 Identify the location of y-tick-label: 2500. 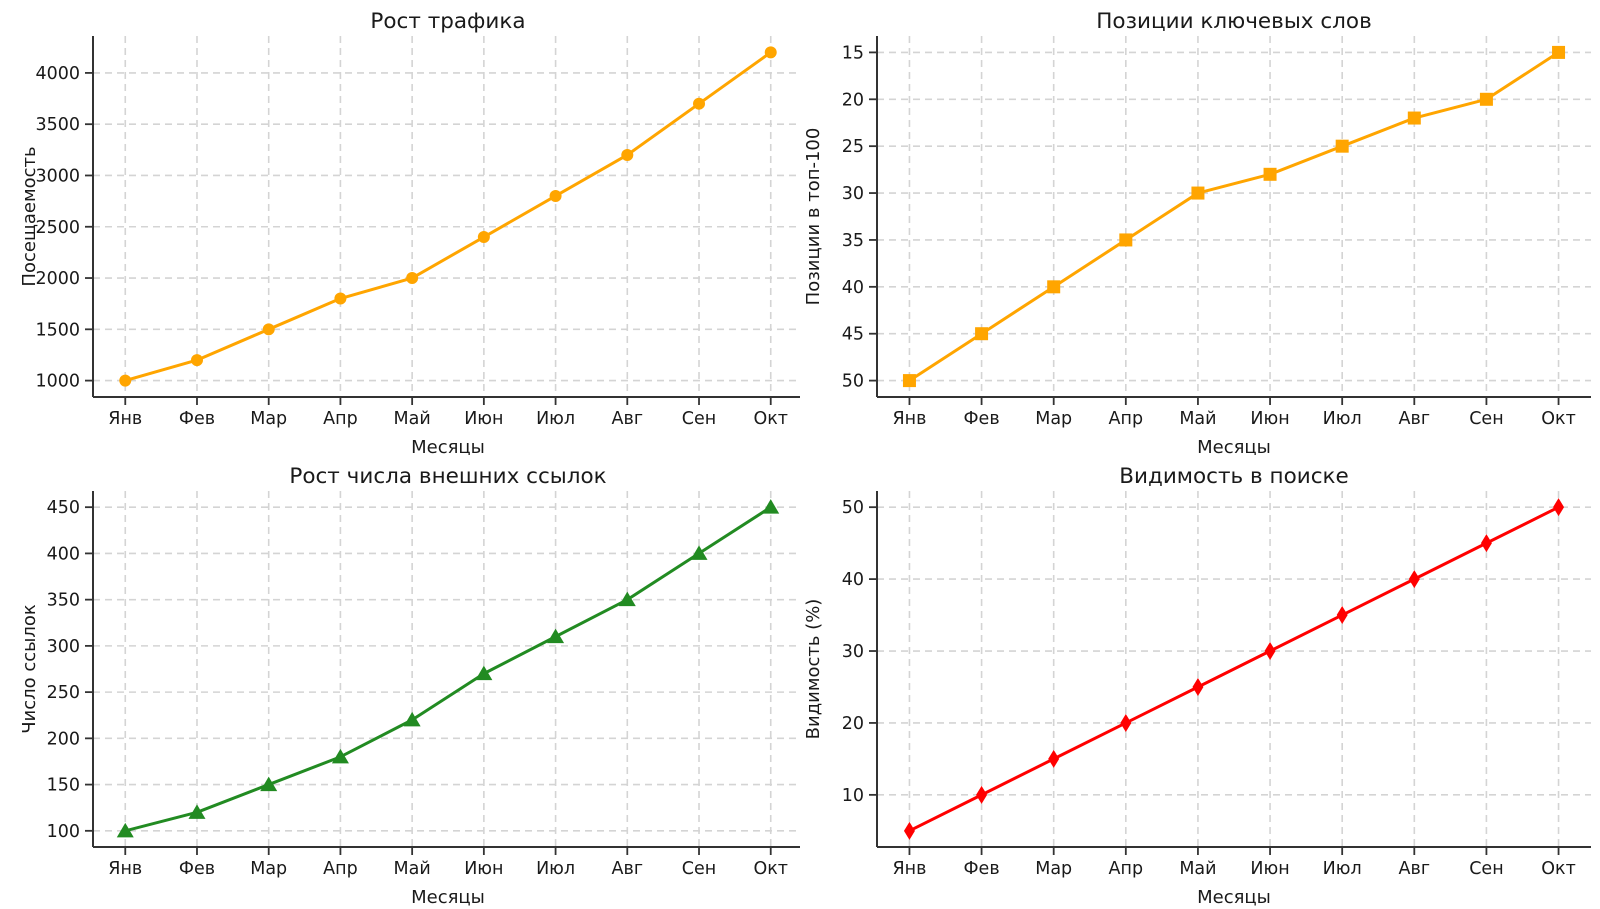
(57, 228).